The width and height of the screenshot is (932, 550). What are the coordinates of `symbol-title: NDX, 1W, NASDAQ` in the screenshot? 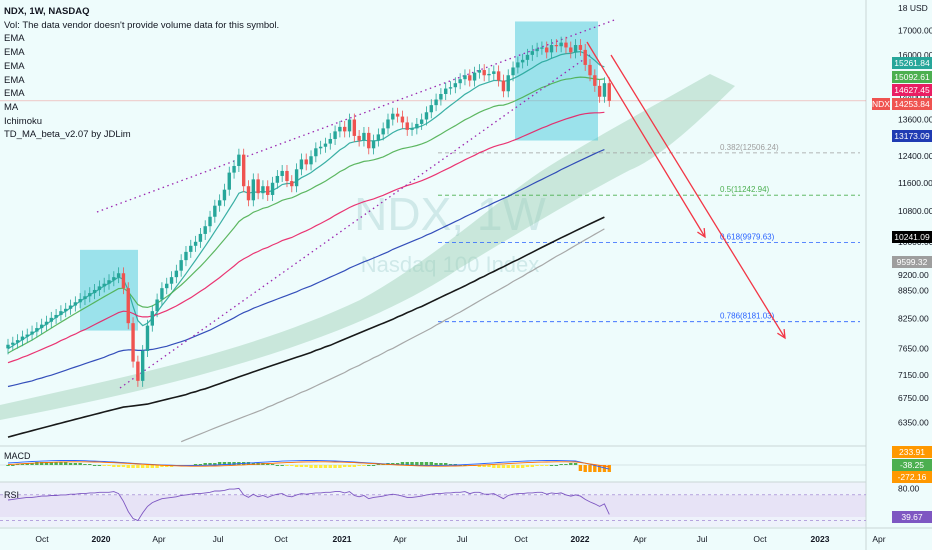 It's located at (47, 11).